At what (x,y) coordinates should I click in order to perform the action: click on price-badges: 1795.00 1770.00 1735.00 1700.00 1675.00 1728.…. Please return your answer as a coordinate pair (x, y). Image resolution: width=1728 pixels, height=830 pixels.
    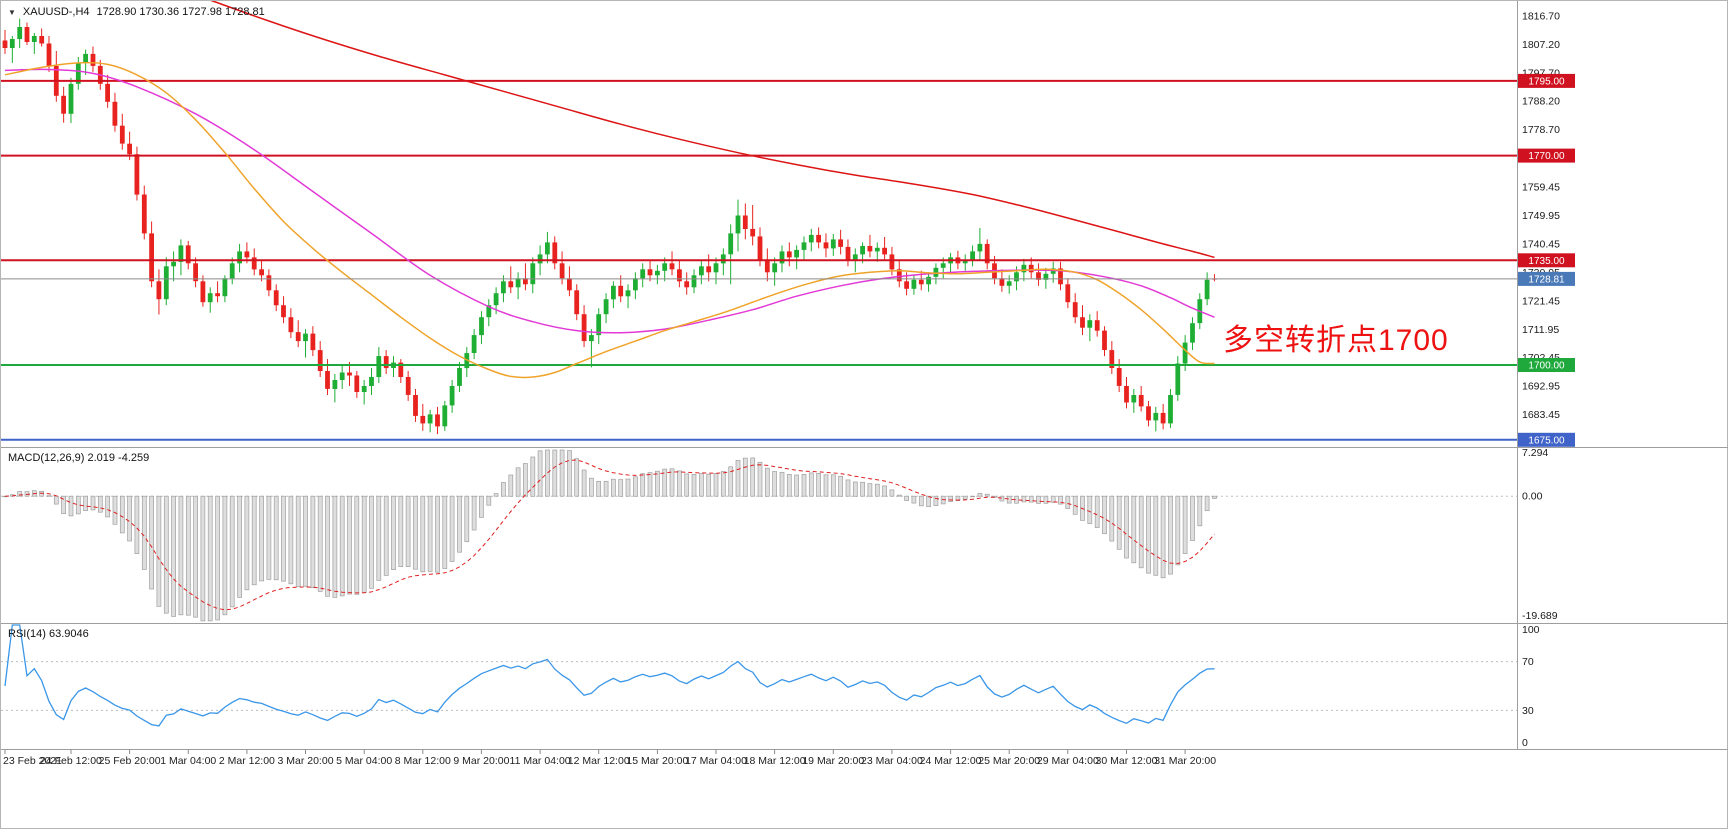
    Looking at the image, I should click on (1546, 260).